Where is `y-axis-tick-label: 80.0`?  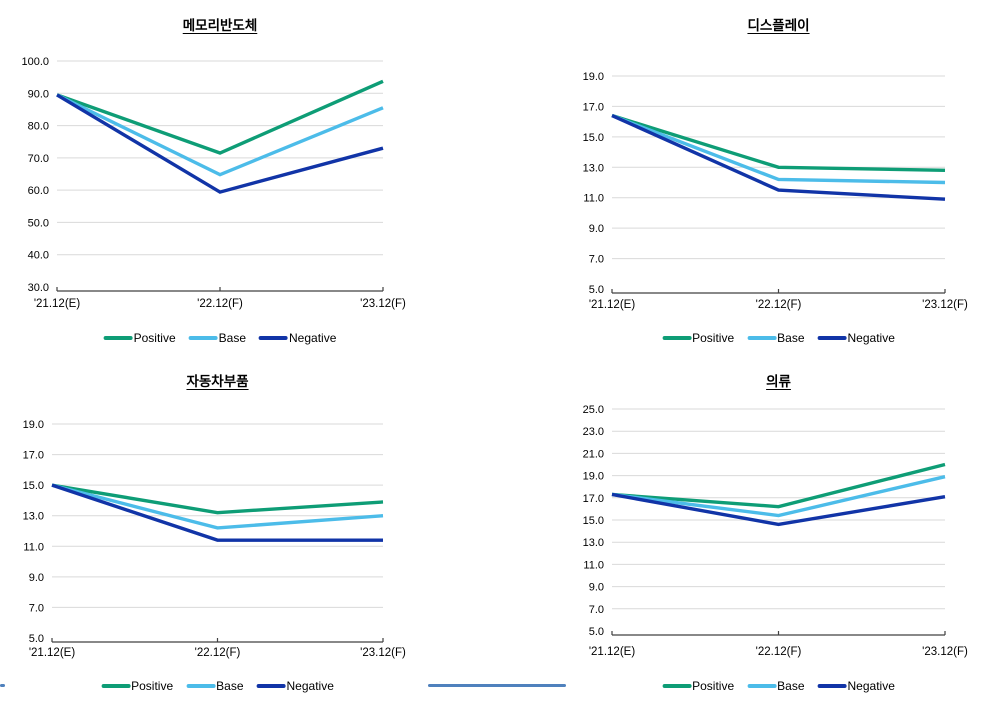 y-axis-tick-label: 80.0 is located at coordinates (38, 127).